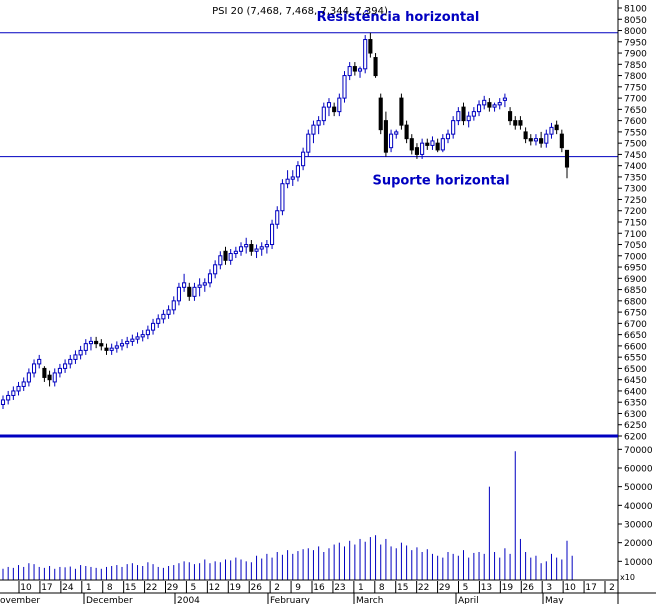 The image size is (656, 608). I want to click on price-tick-label: 7800, so click(635, 77).